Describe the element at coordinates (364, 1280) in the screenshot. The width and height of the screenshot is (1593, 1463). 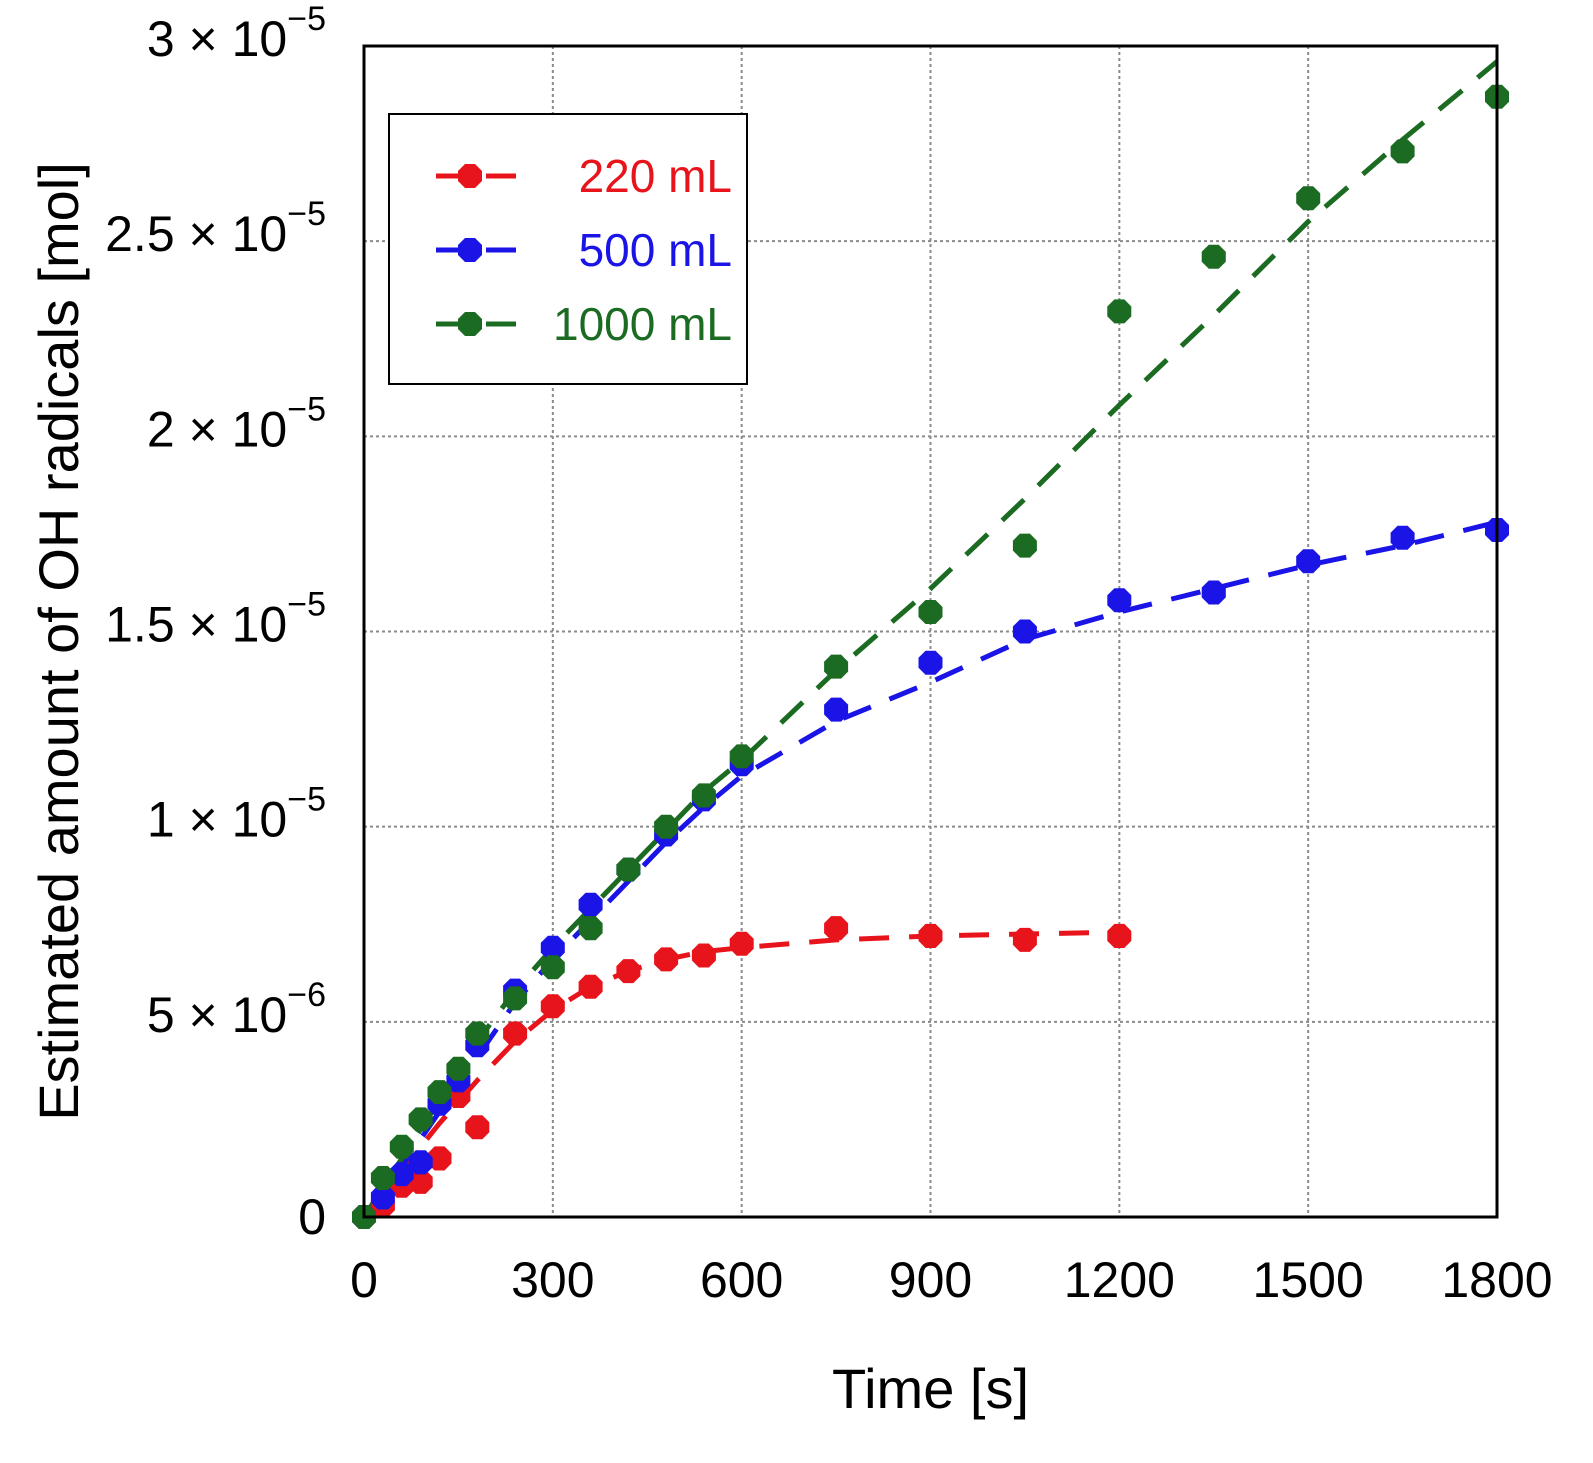
I see `x-tick-label: 0` at that location.